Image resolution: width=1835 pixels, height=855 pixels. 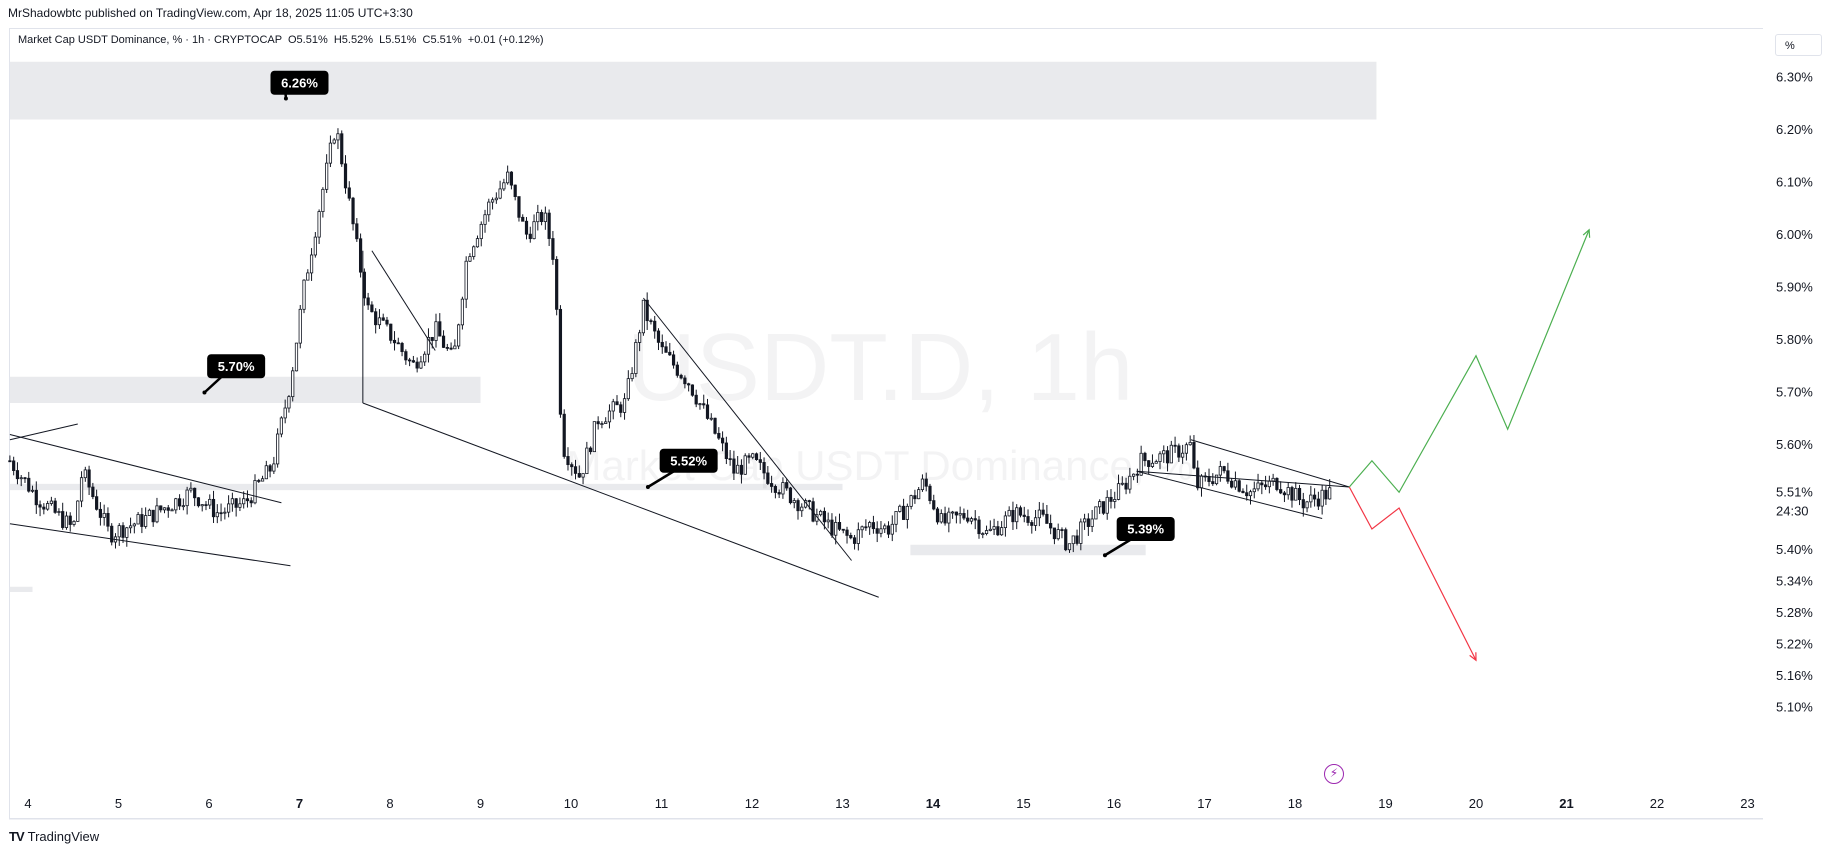 I want to click on x-tick-label: 21, so click(x=1566, y=803).